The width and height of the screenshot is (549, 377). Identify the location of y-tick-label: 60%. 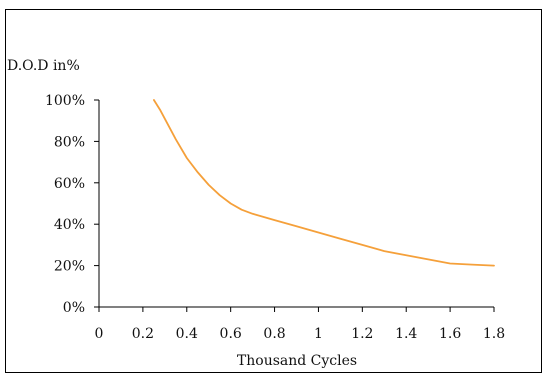
(69, 184).